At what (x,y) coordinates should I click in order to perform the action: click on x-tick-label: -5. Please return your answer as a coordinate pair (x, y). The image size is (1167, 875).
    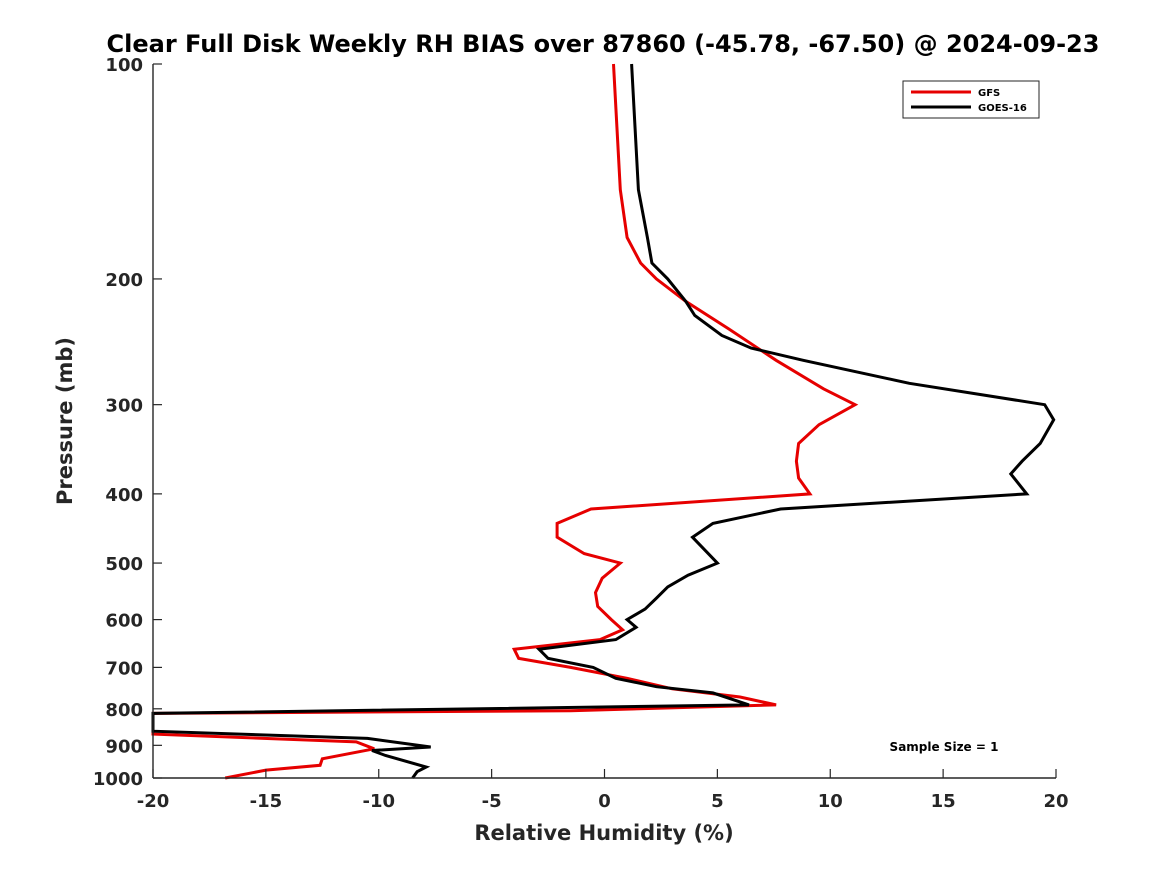
    Looking at the image, I should click on (492, 801).